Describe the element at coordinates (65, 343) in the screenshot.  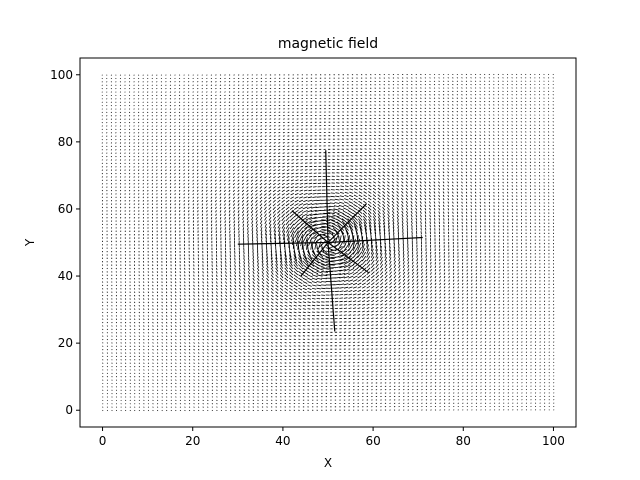
I see `y-tick-label: 20` at that location.